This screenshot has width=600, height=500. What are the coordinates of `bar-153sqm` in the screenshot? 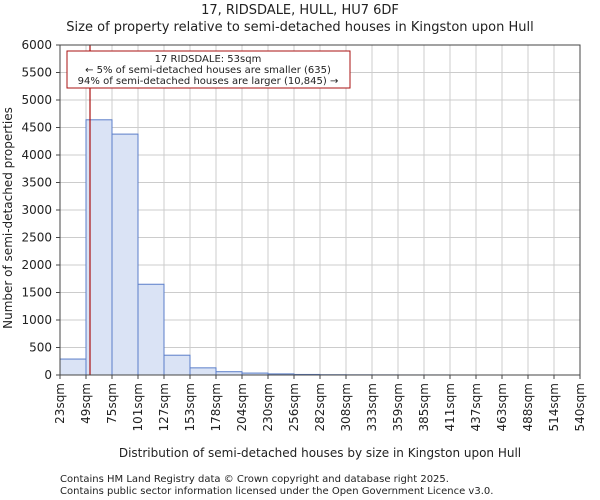 It's located at (203, 371).